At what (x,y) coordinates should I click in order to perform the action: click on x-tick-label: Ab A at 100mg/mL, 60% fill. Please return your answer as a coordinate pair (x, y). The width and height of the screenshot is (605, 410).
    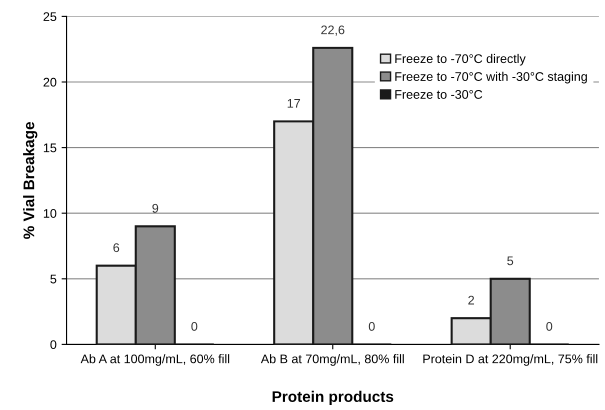
    Looking at the image, I should click on (155, 360).